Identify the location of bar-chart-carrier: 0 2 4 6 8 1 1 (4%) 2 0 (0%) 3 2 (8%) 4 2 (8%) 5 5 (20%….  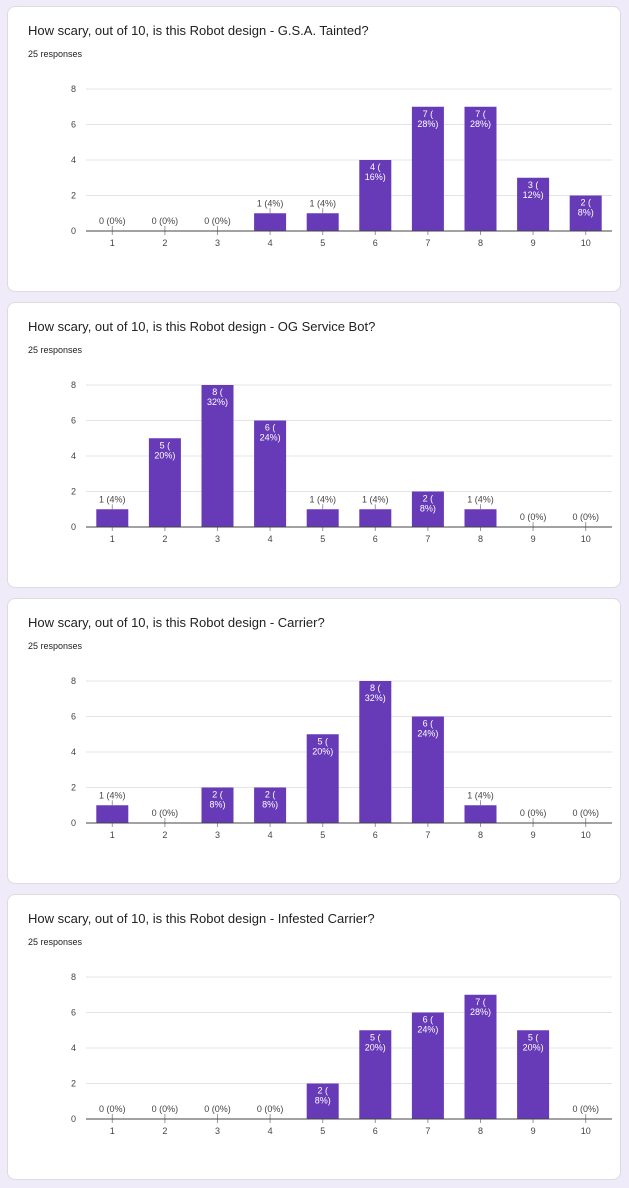
(341, 758).